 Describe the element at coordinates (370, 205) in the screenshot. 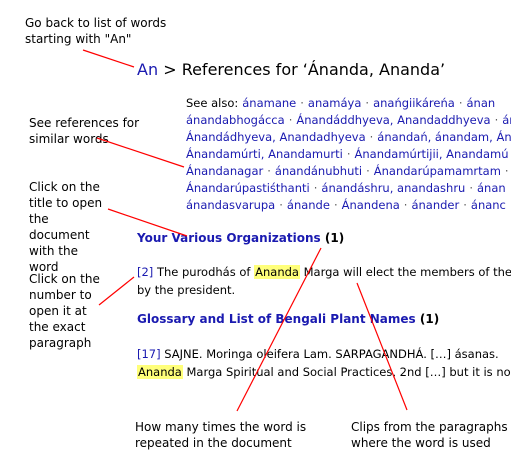

I see `see-also-link: Ánandena` at that location.